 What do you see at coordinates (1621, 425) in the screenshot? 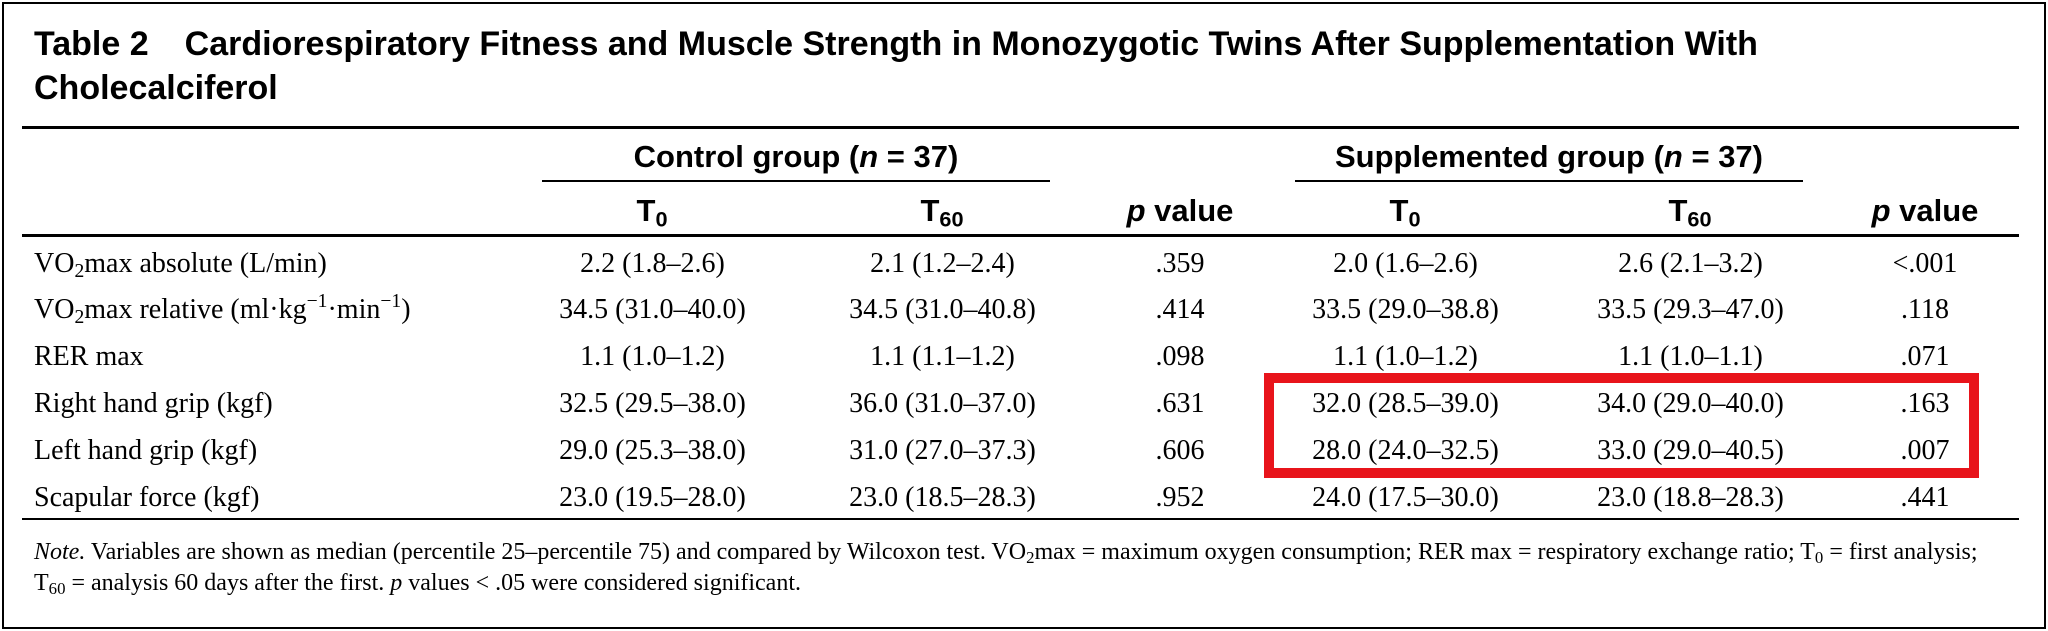
I see `highlight-box` at bounding box center [1621, 425].